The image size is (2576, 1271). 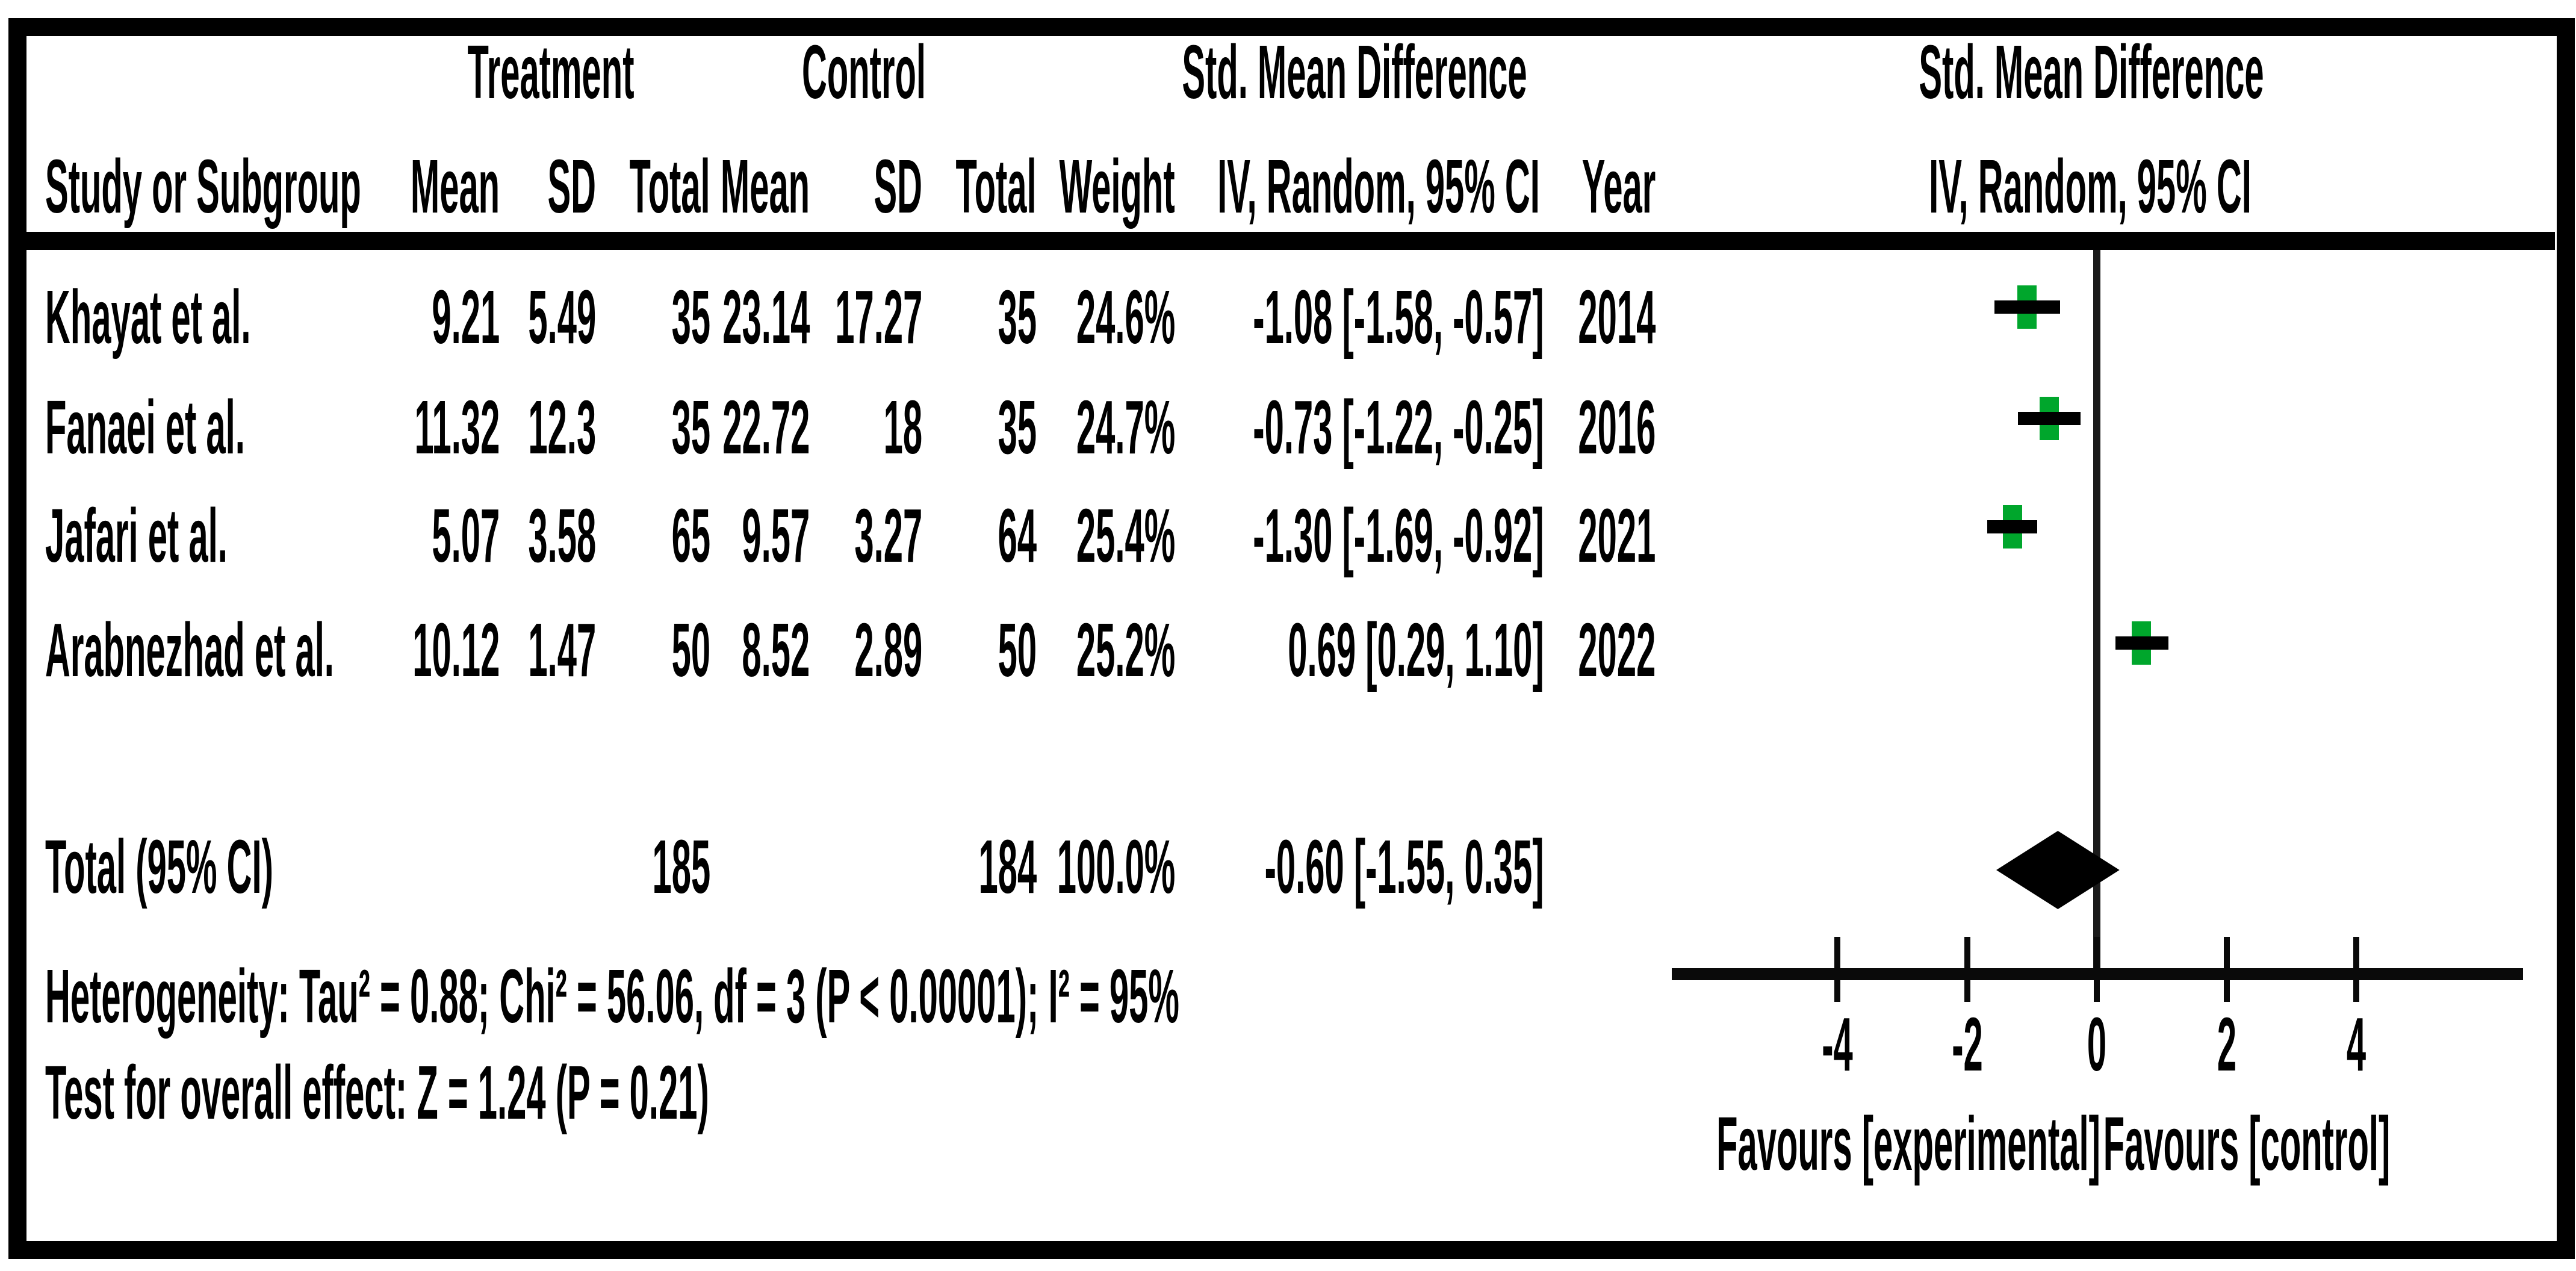 I want to click on weight-value: 24.7%, so click(x=1125, y=427).